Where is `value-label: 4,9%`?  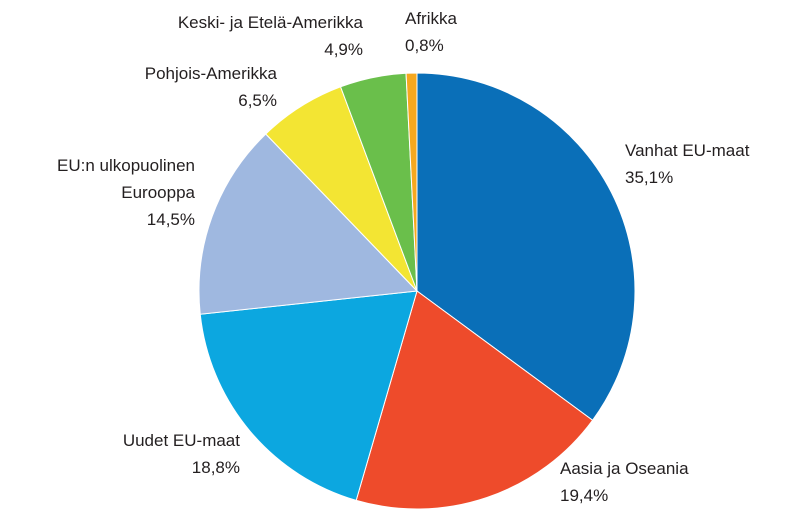
value-label: 4,9% is located at coordinates (343, 49).